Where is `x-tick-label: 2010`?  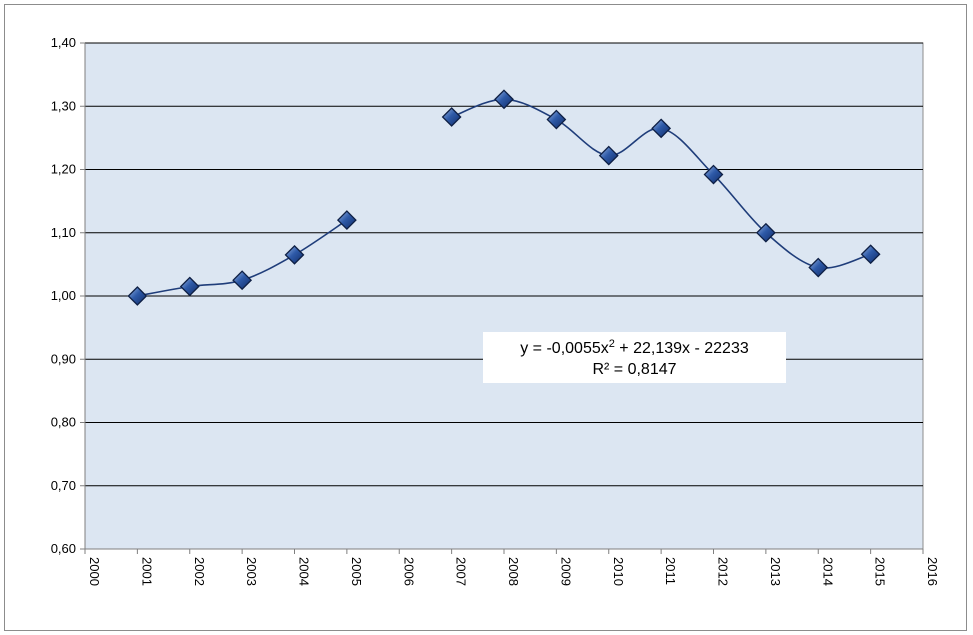 x-tick-label: 2010 is located at coordinates (618, 571).